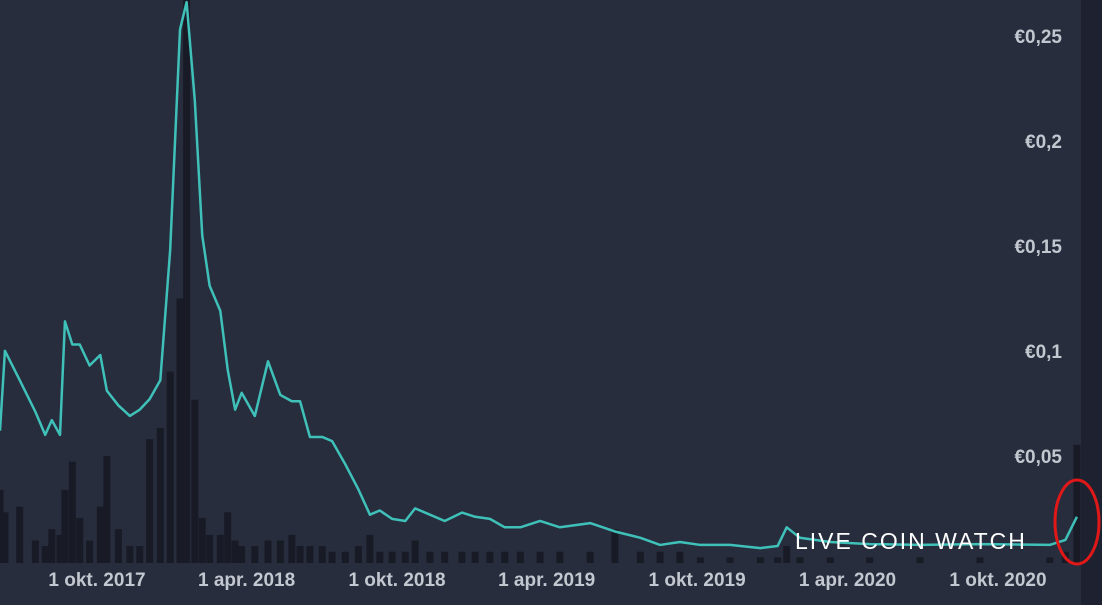 Image resolution: width=1102 pixels, height=605 pixels. I want to click on watermark: LIVE COIN WATCH, so click(911, 541).